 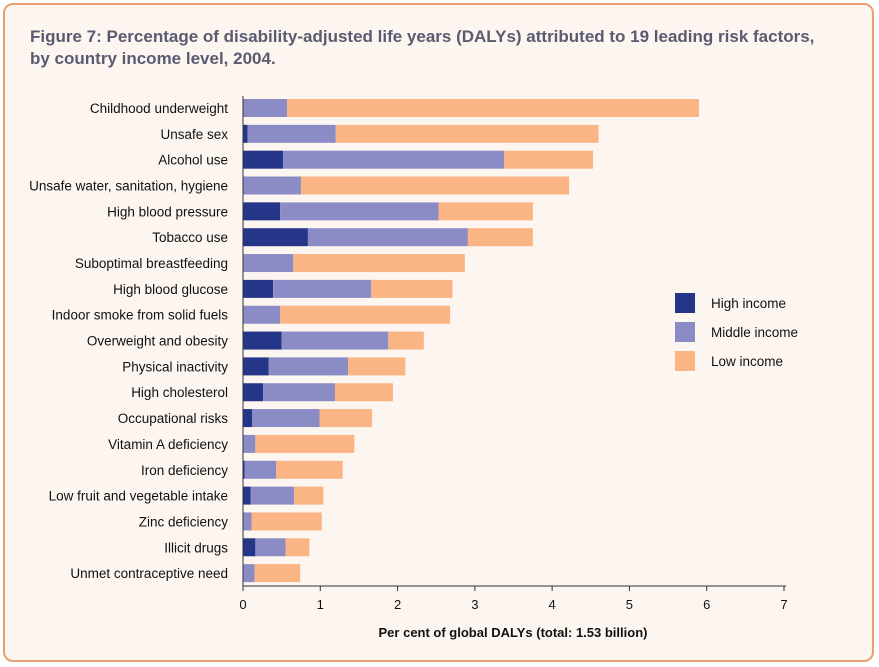 What do you see at coordinates (184, 521) in the screenshot?
I see `category-label: Zinc deficiency` at bounding box center [184, 521].